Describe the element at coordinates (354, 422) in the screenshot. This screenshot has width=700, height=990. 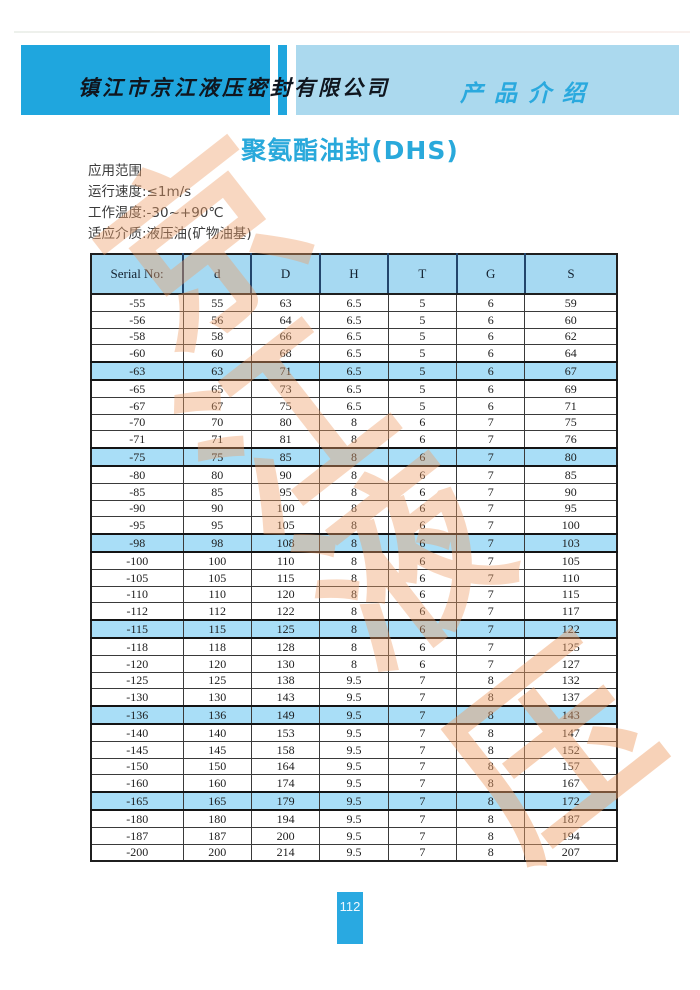
I see `table-row: -70 70 80 8 6 7 75` at that location.